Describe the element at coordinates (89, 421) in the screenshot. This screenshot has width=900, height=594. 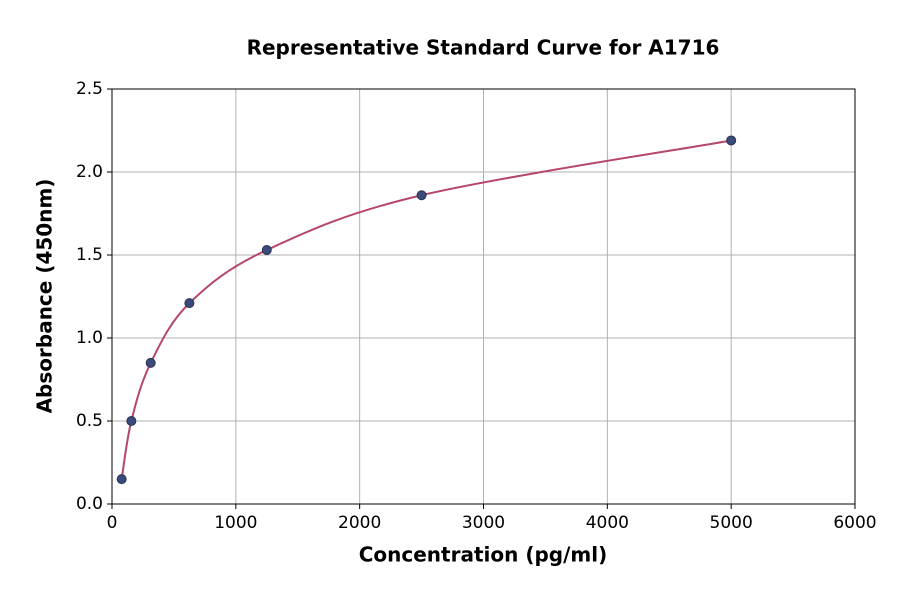
I see `y-tick-label: 0.5` at that location.